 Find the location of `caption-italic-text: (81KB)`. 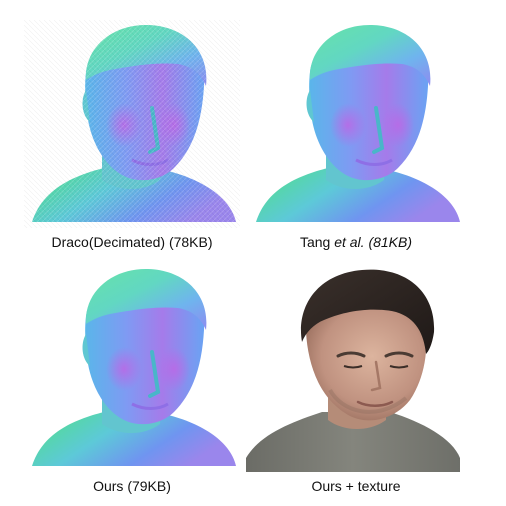

caption-italic-text: (81KB) is located at coordinates (388, 242).